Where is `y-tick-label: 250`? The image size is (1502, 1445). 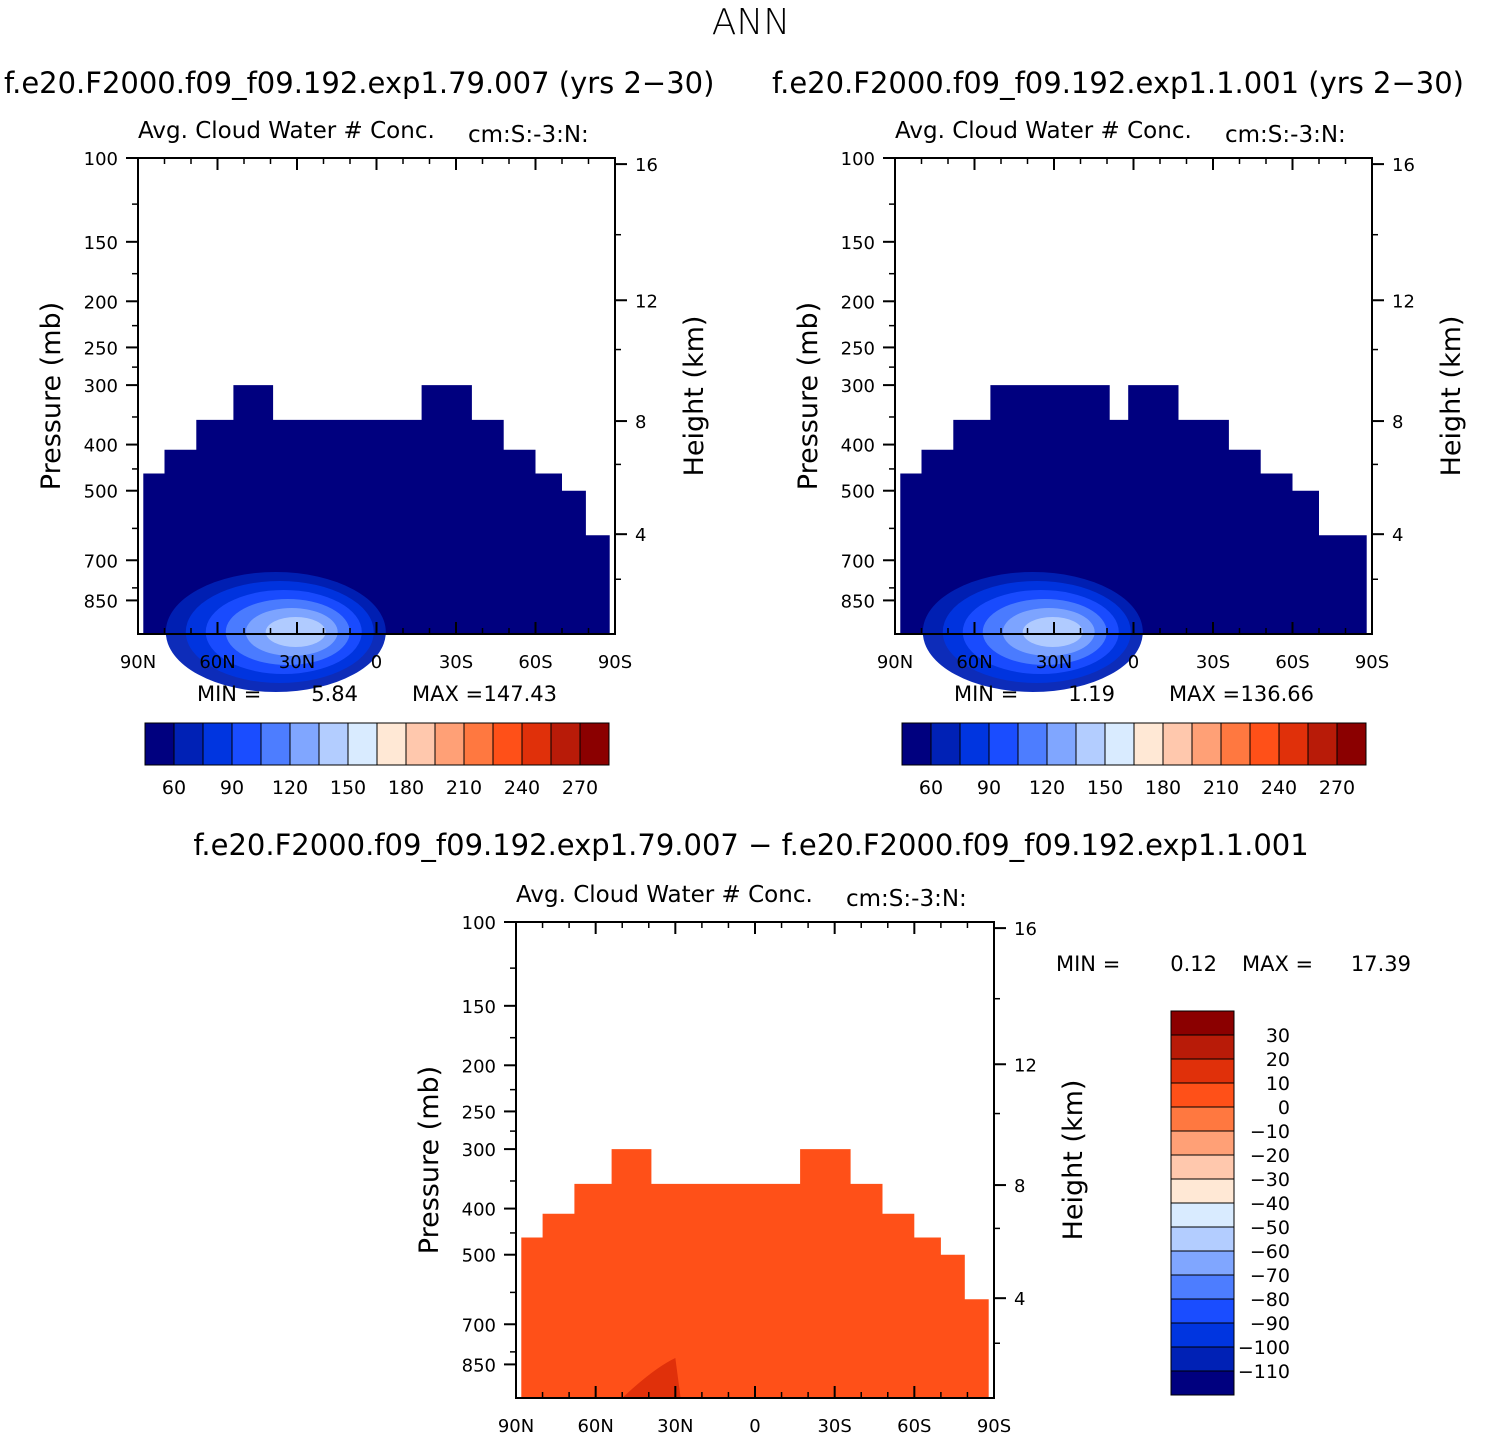
y-tick-label: 250 is located at coordinates (101, 348).